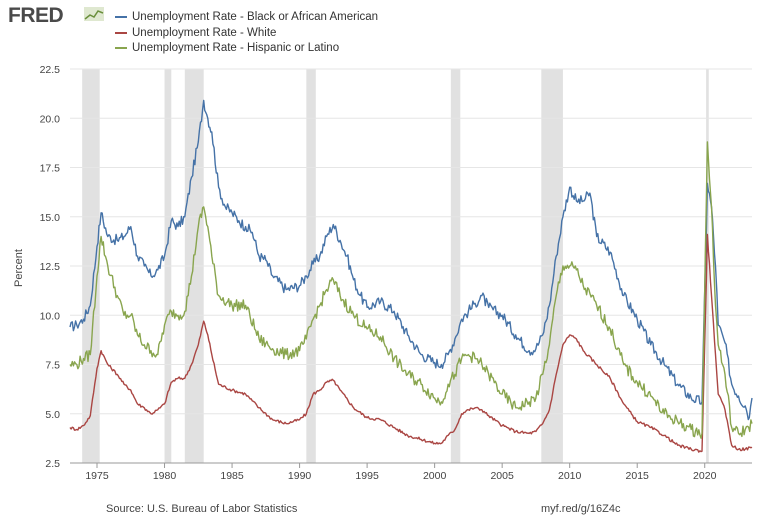 Image resolution: width=768 pixels, height=519 pixels. What do you see at coordinates (435, 476) in the screenshot?
I see `x-tick-label: 2000` at bounding box center [435, 476].